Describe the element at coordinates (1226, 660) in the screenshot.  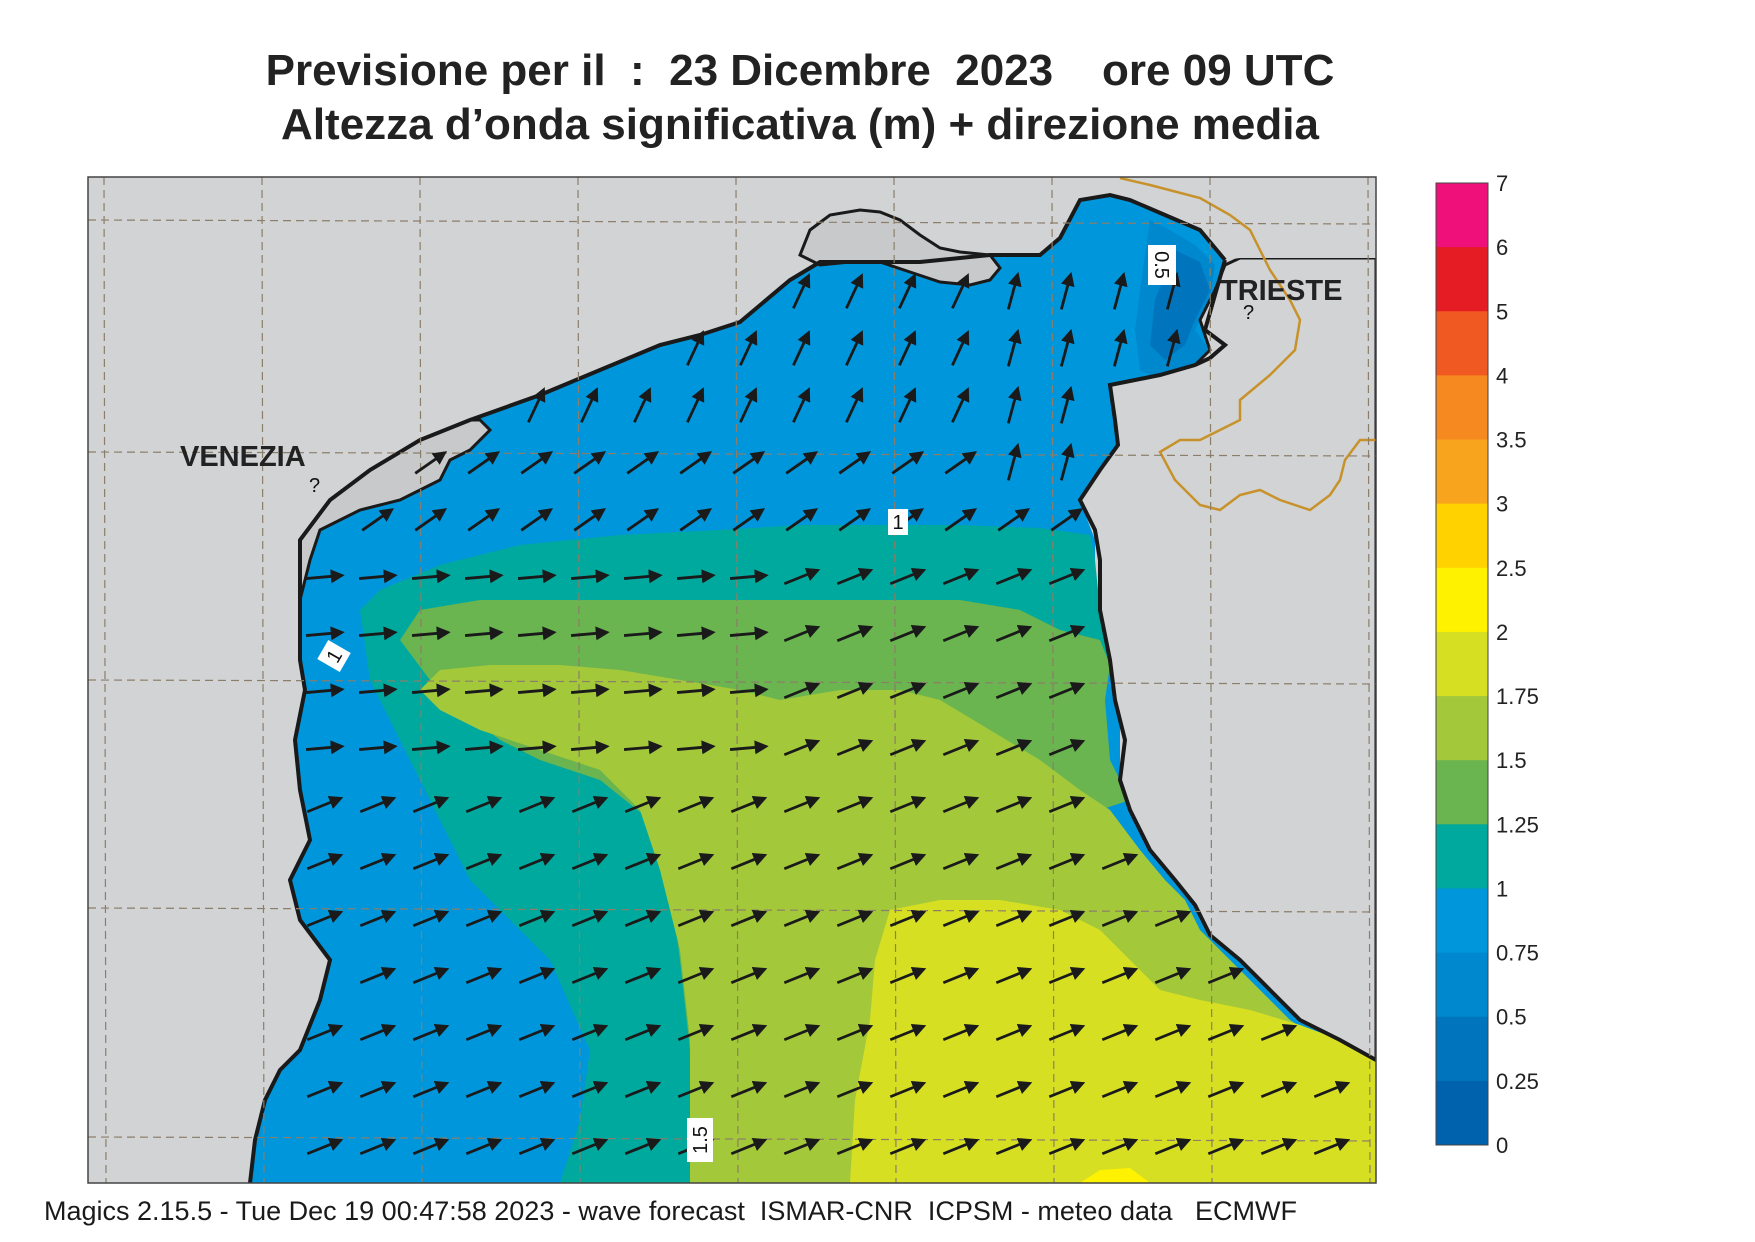
I see `istria-coastline` at that location.